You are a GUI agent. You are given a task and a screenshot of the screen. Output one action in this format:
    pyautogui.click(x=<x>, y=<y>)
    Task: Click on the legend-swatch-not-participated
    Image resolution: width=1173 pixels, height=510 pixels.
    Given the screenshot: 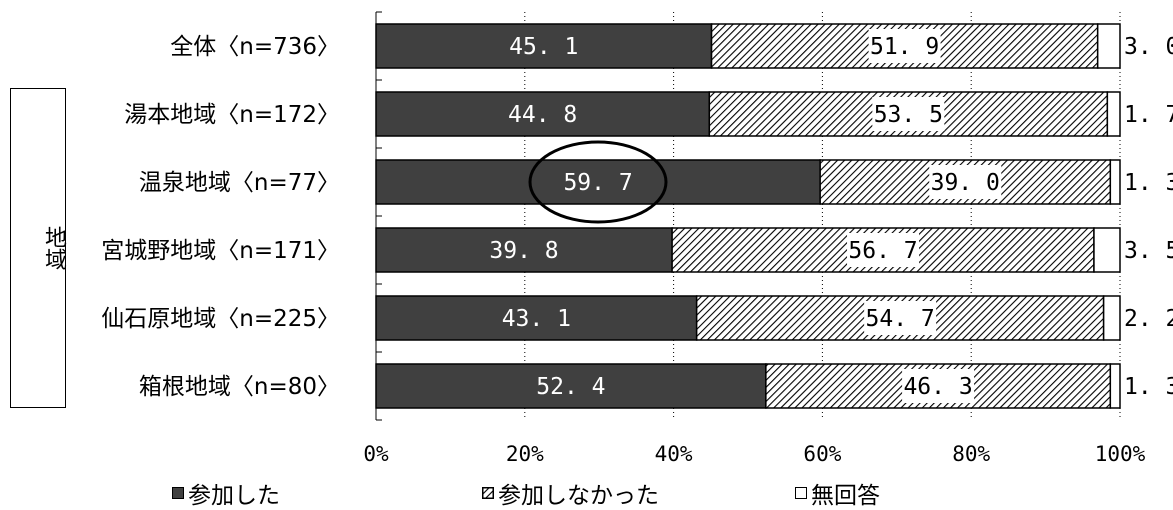 What is the action you would take?
    pyautogui.click(x=488, y=493)
    